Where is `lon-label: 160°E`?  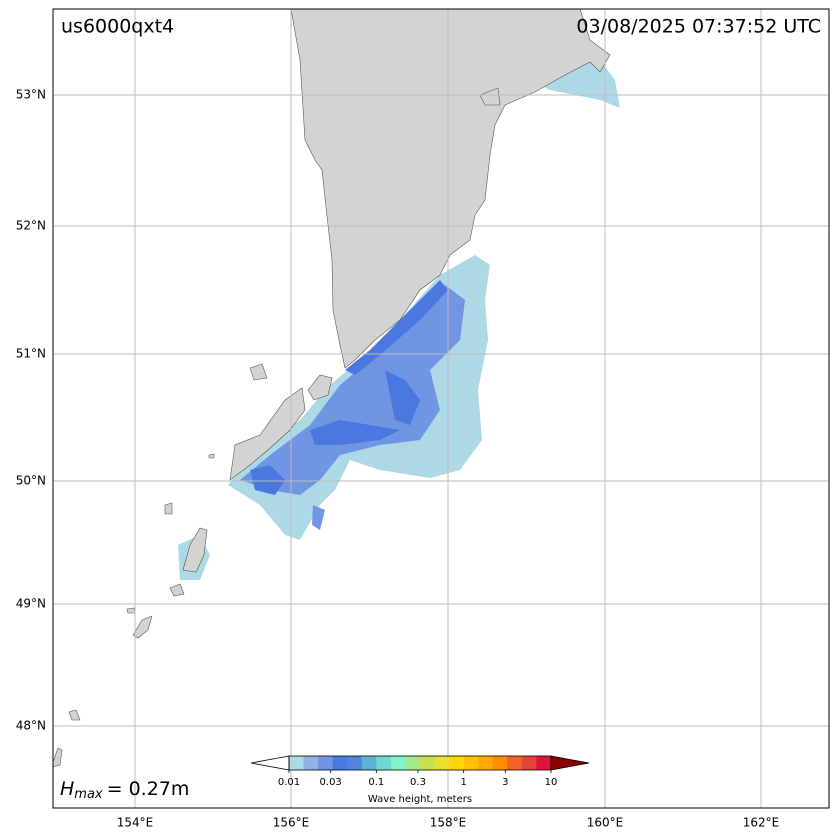 lon-label: 160°E is located at coordinates (605, 823).